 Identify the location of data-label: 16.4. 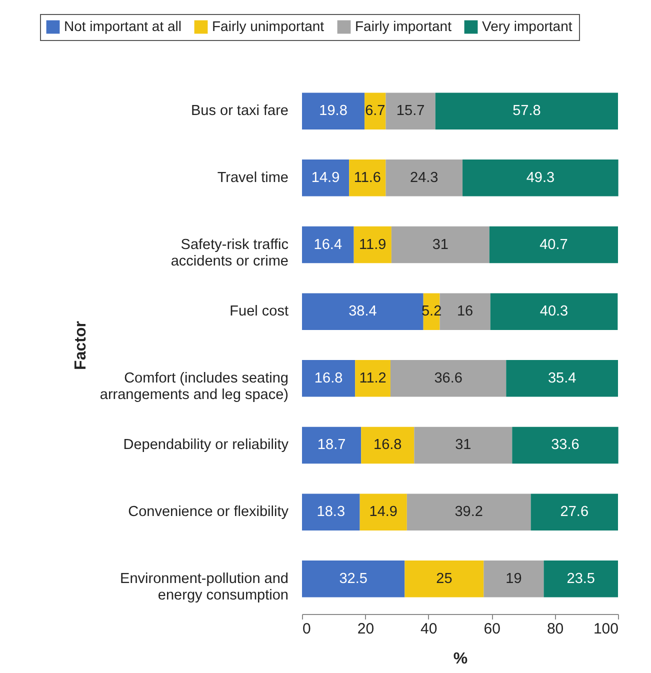
(328, 244).